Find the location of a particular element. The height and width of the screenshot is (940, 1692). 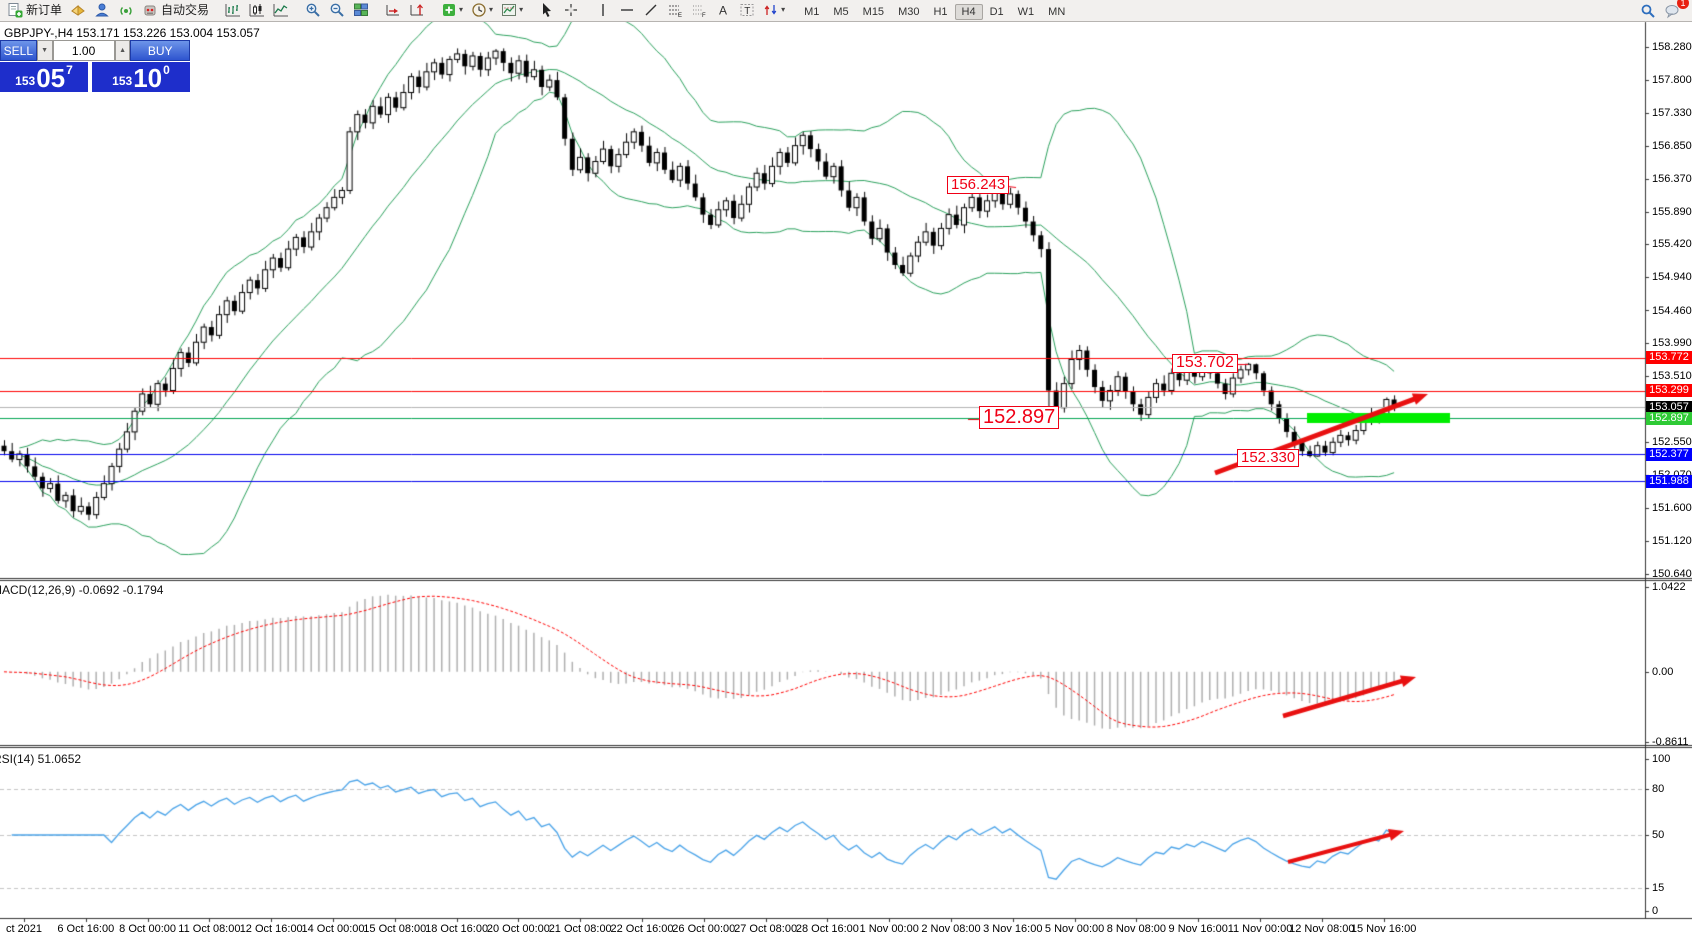

svg-text: E is located at coordinates (680, 15).